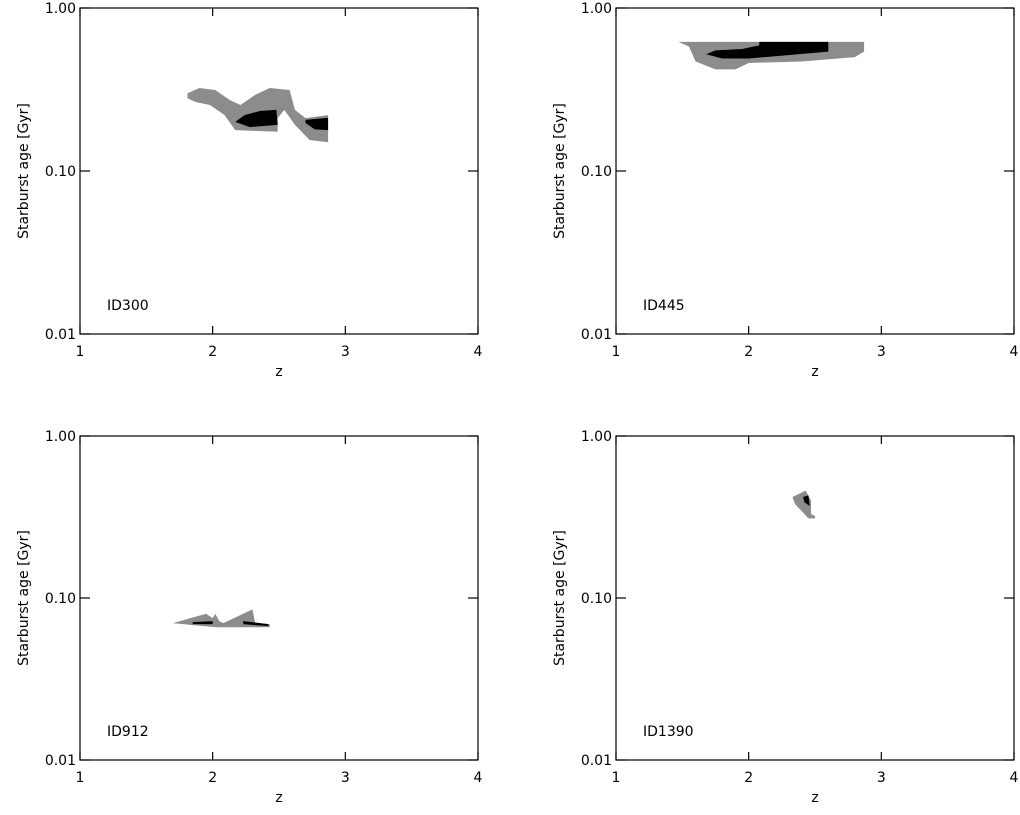 The image size is (1020, 815). Describe the element at coordinates (128, 306) in the screenshot. I see `panel-label: ID300` at that location.